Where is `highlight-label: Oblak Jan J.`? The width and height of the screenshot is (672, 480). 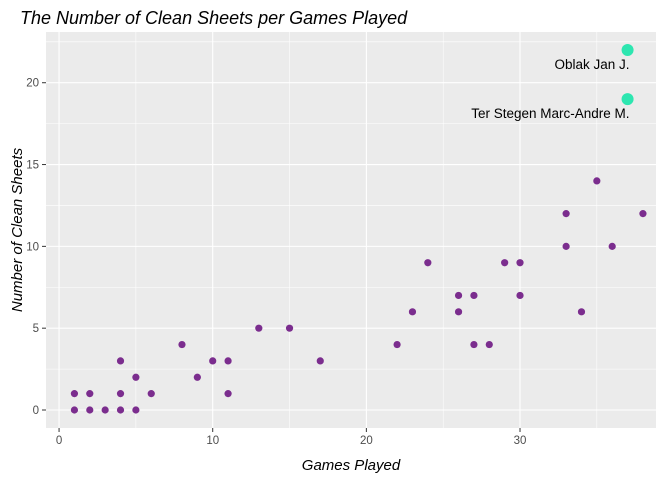
highlight-label: Oblak Jan J. is located at coordinates (592, 64).